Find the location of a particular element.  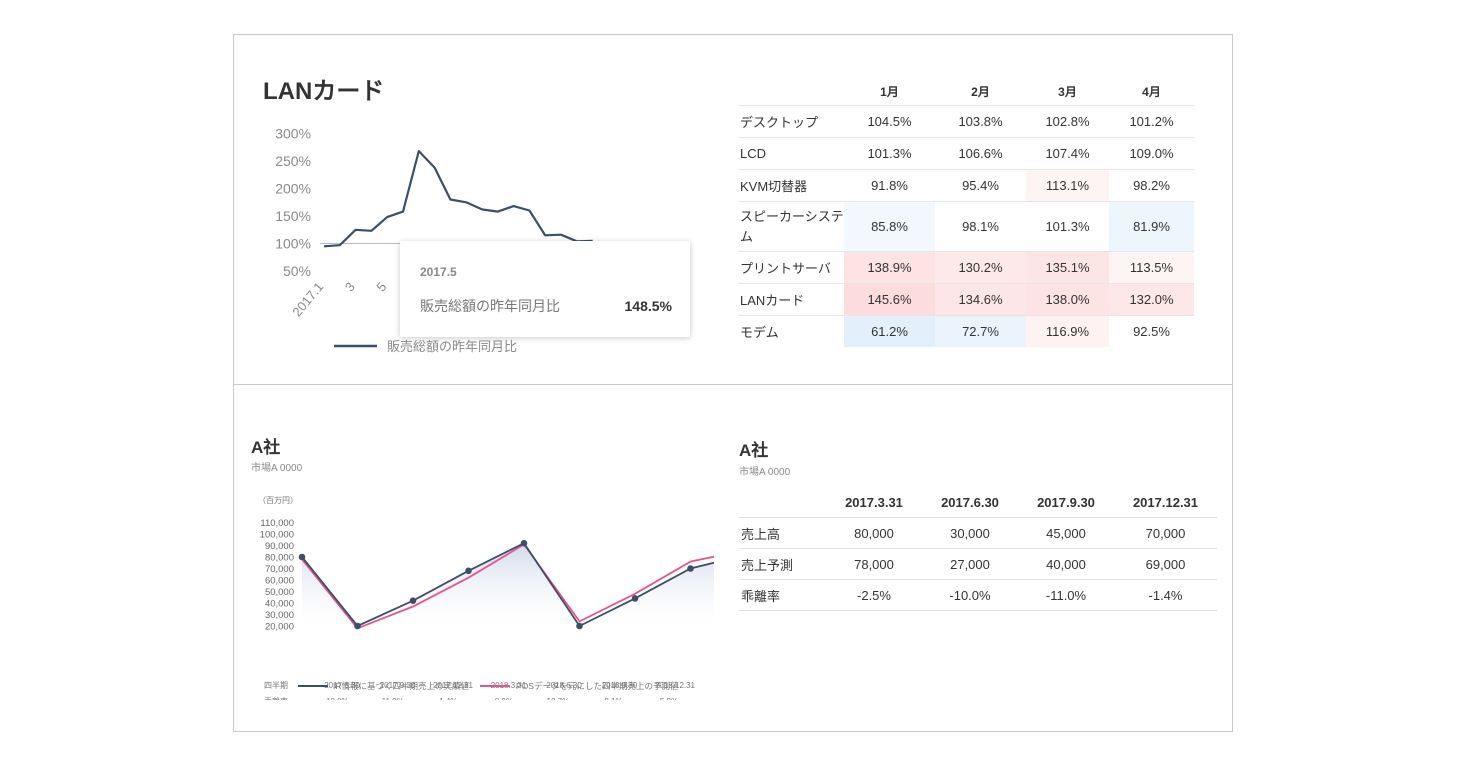

legend-label-forecast: POSデータを元にした四半期売上の予測値 is located at coordinates (597, 686).